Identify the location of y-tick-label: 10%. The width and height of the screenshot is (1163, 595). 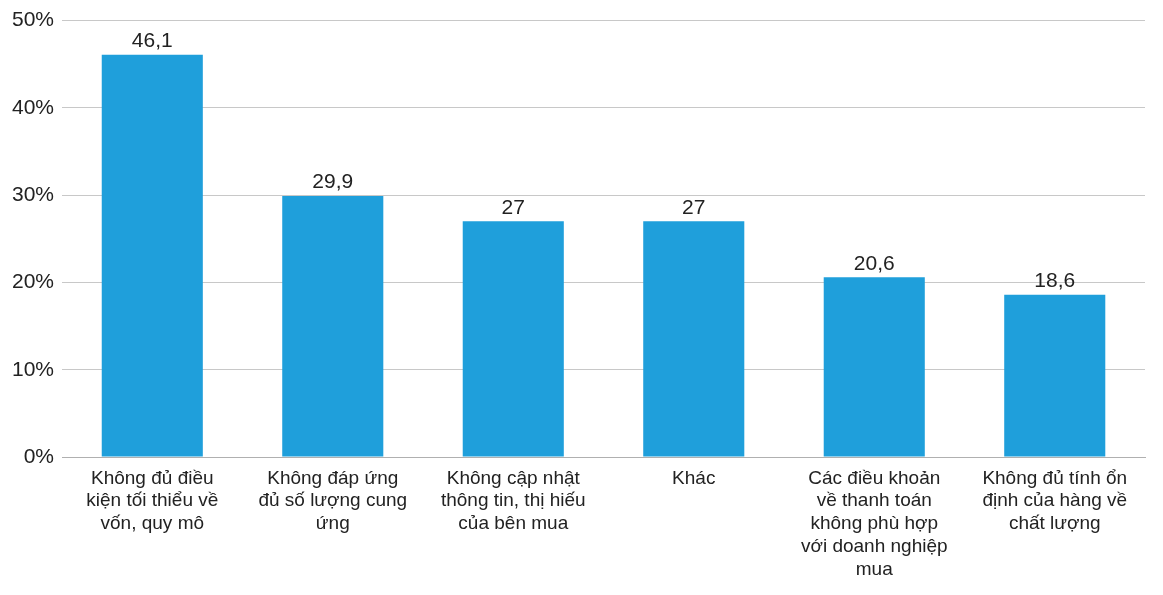
(33, 368).